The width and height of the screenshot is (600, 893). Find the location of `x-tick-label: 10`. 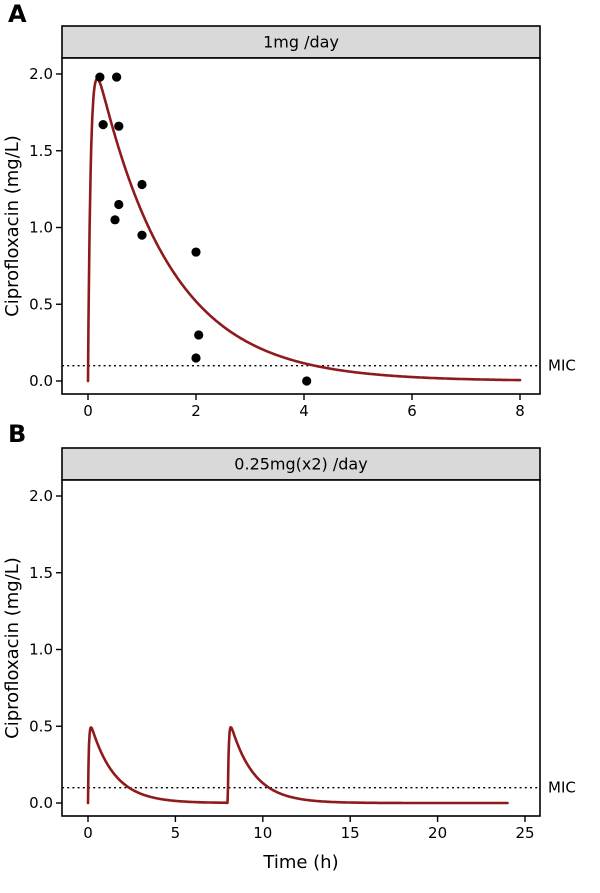

x-tick-label: 10 is located at coordinates (262, 833).